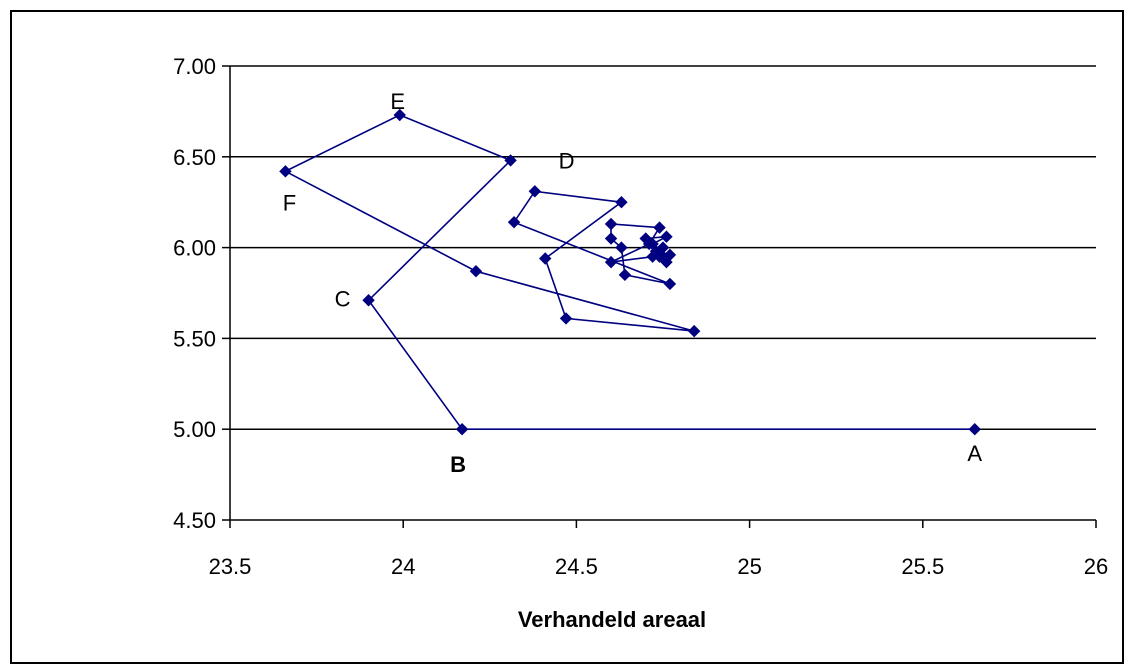  What do you see at coordinates (1096, 566) in the screenshot?
I see `x-tick-label: 26` at bounding box center [1096, 566].